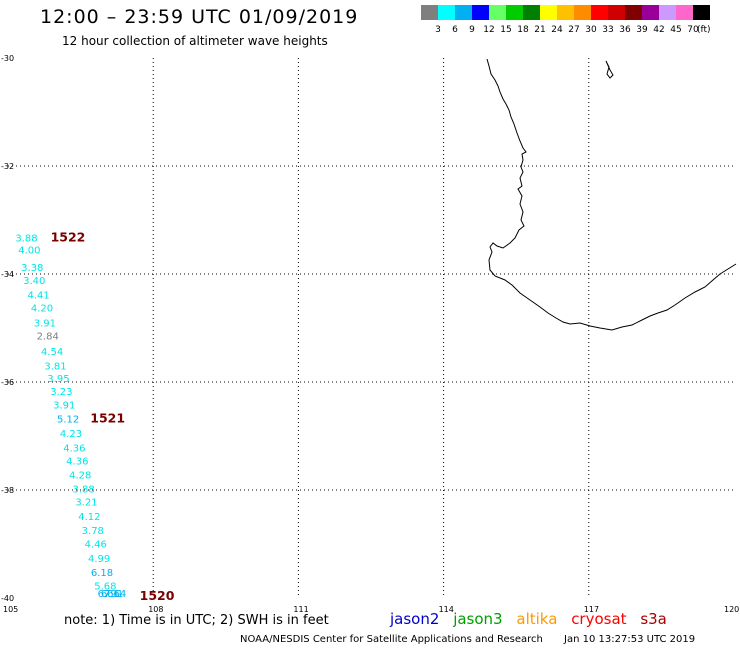  I want to click on swh-value: 4.46, so click(96, 544).